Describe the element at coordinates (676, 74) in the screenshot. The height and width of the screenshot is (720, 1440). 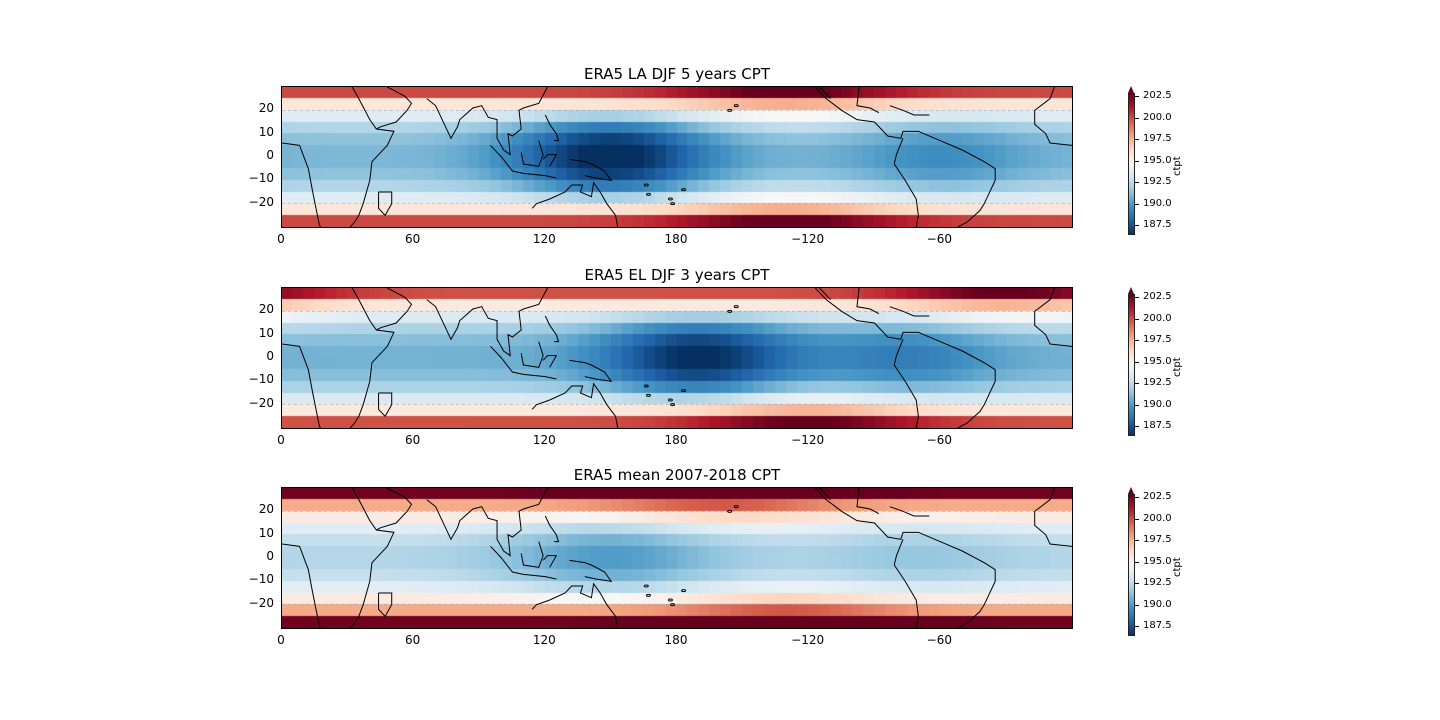
I see `chart-title: ERA5 LA DJF 5 years CPT` at that location.